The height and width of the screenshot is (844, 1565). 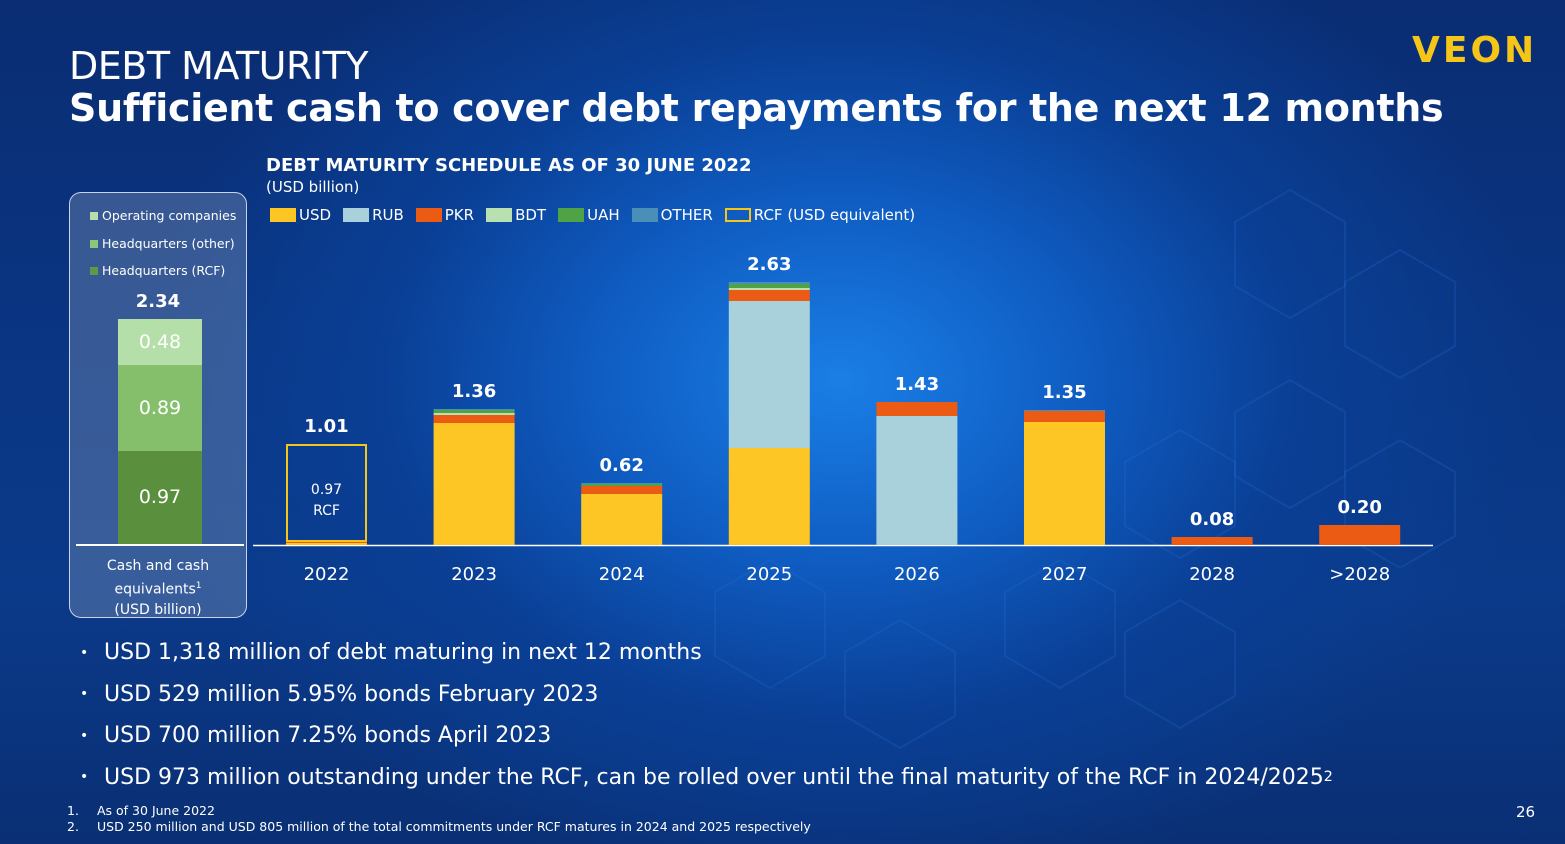 I want to click on legend-item-bdt: BDT, so click(x=516, y=215).